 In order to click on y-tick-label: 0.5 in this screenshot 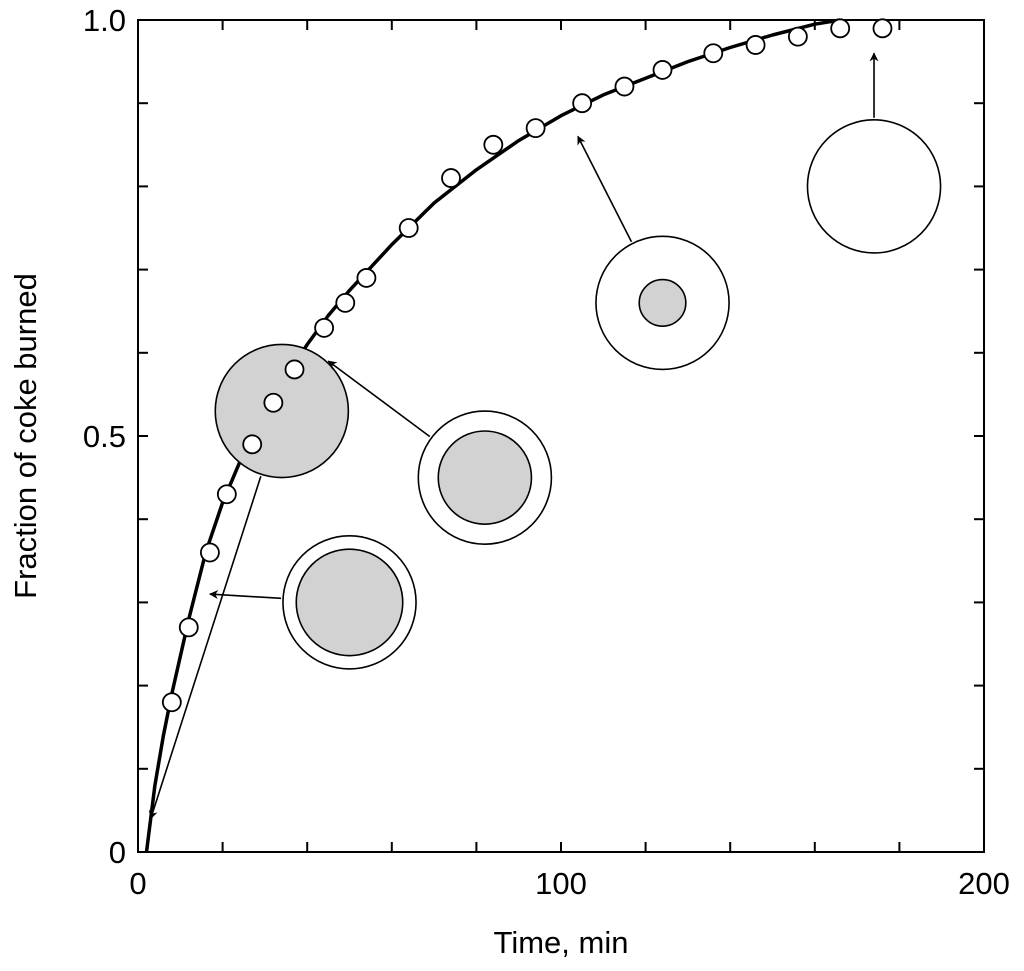, I will do `click(104, 436)`.